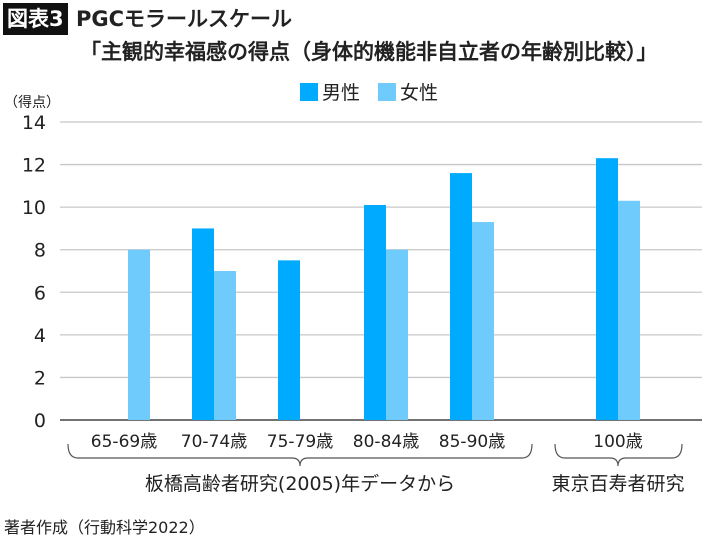  What do you see at coordinates (214, 442) in the screenshot?
I see `category-label: 70-74歳` at bounding box center [214, 442].